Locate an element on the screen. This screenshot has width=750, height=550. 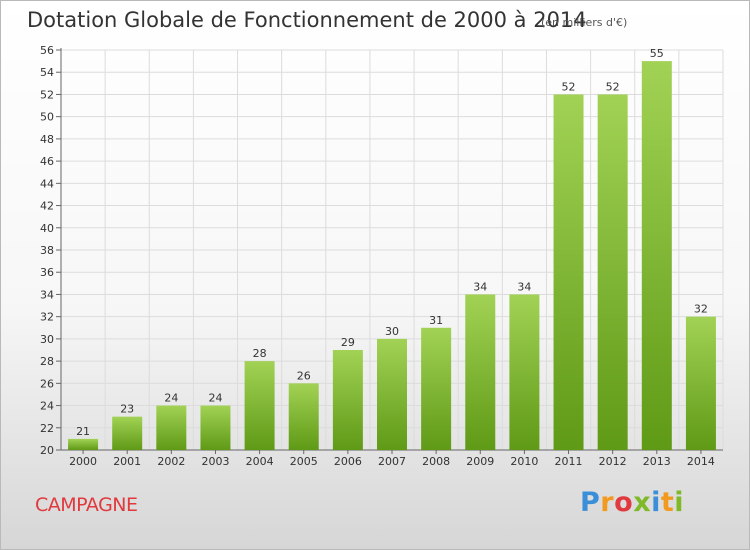
y-tick-label: 30 is located at coordinates (47, 339).